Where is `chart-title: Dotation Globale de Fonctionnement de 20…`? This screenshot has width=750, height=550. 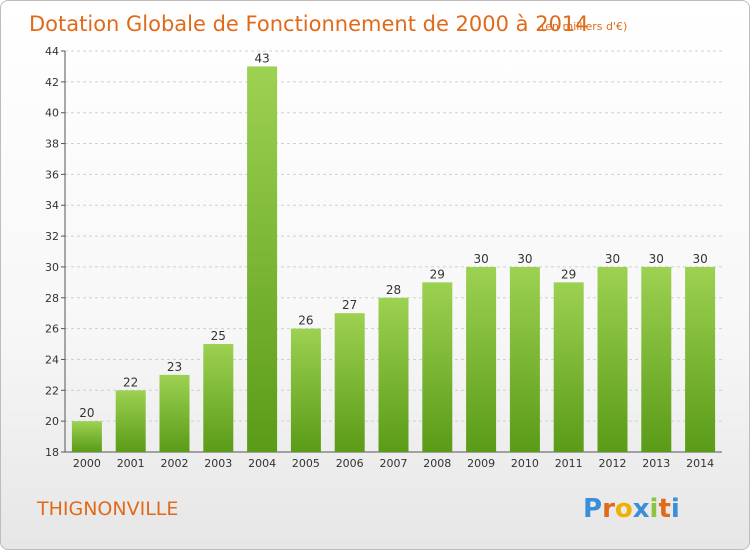 chart-title: Dotation Globale de Fonctionnement de 20… is located at coordinates (309, 24).